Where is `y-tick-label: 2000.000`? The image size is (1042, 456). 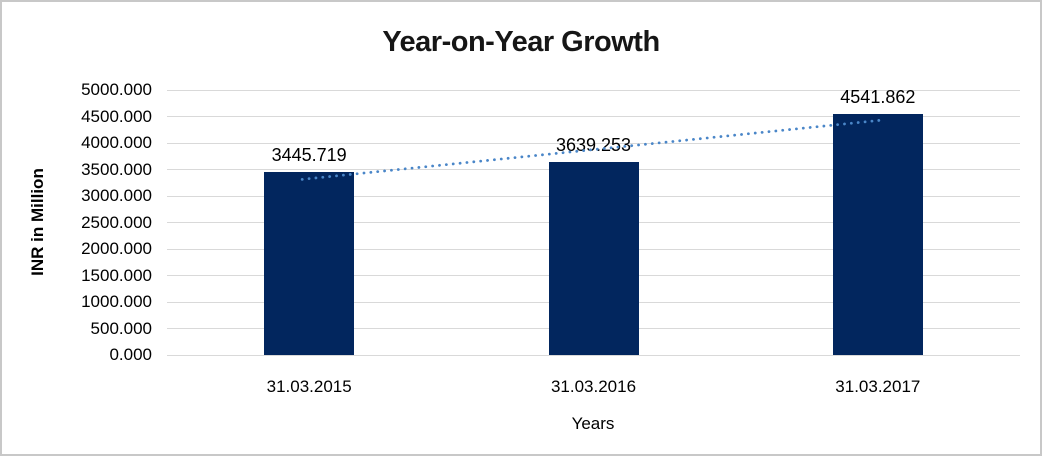 y-tick-label: 2000.000 is located at coordinates (116, 248).